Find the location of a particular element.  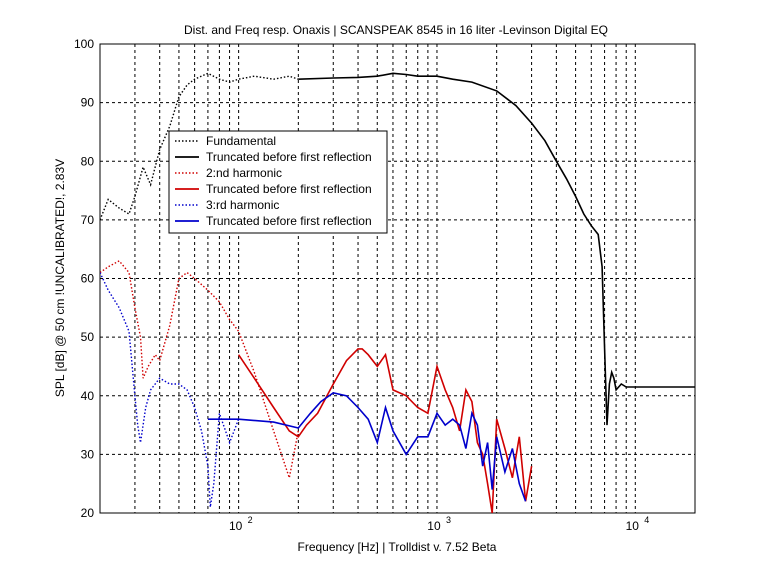

y-axis-label: SPL [dB] @ 50 cm !UNCALIBRATED!, 2.83V is located at coordinates (60, 278).